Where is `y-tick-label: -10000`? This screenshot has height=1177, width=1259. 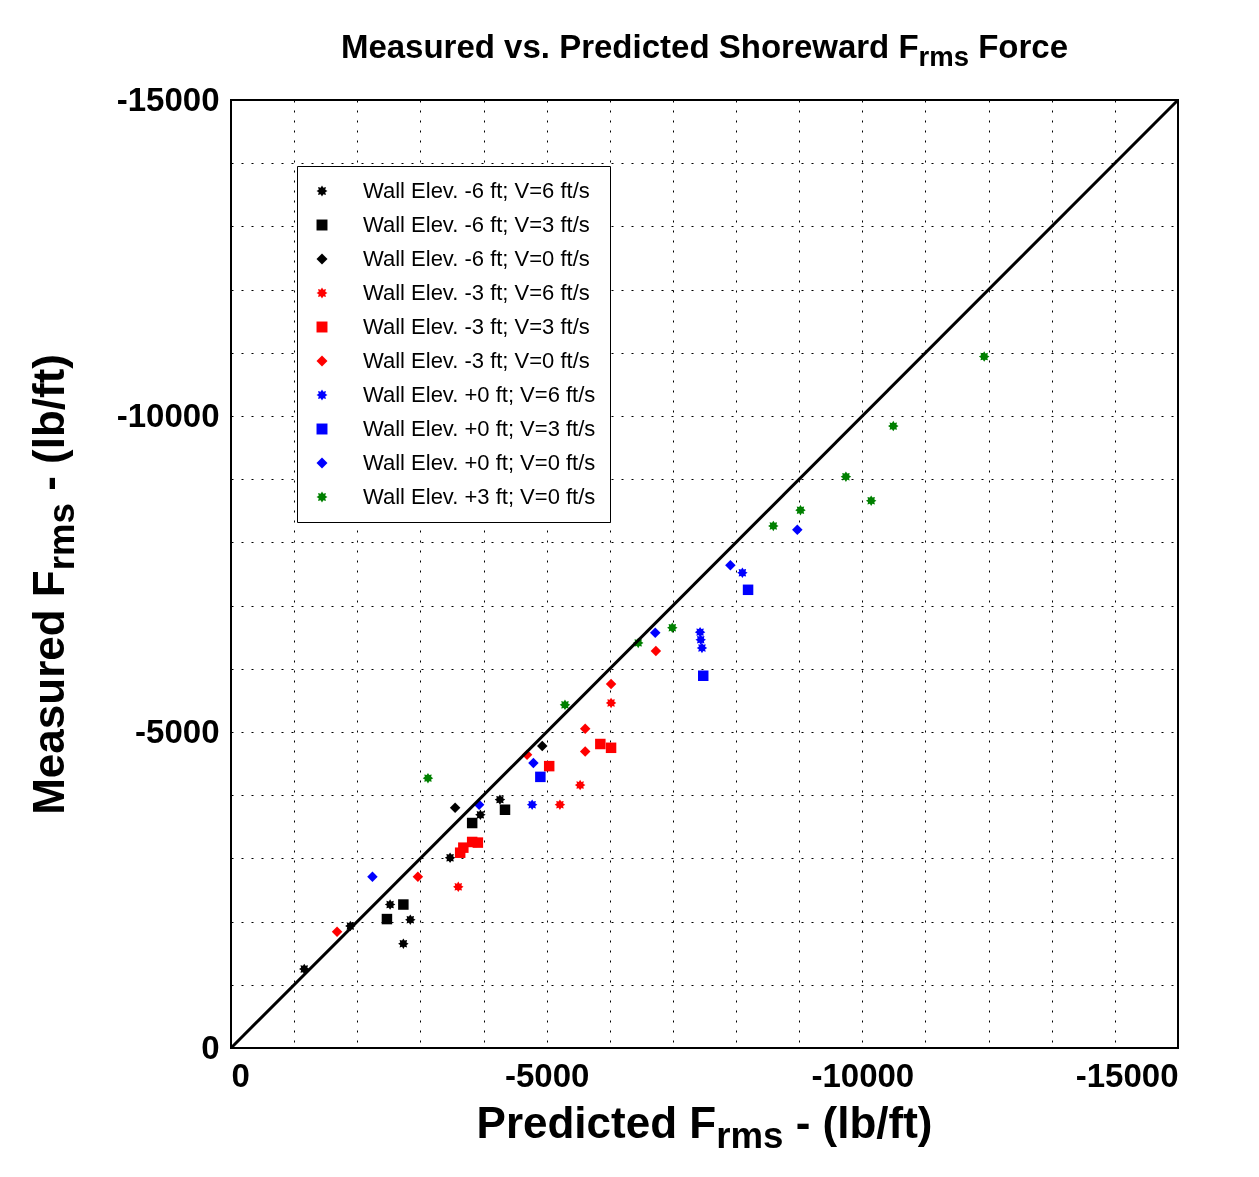 y-tick-label: -10000 is located at coordinates (168, 415).